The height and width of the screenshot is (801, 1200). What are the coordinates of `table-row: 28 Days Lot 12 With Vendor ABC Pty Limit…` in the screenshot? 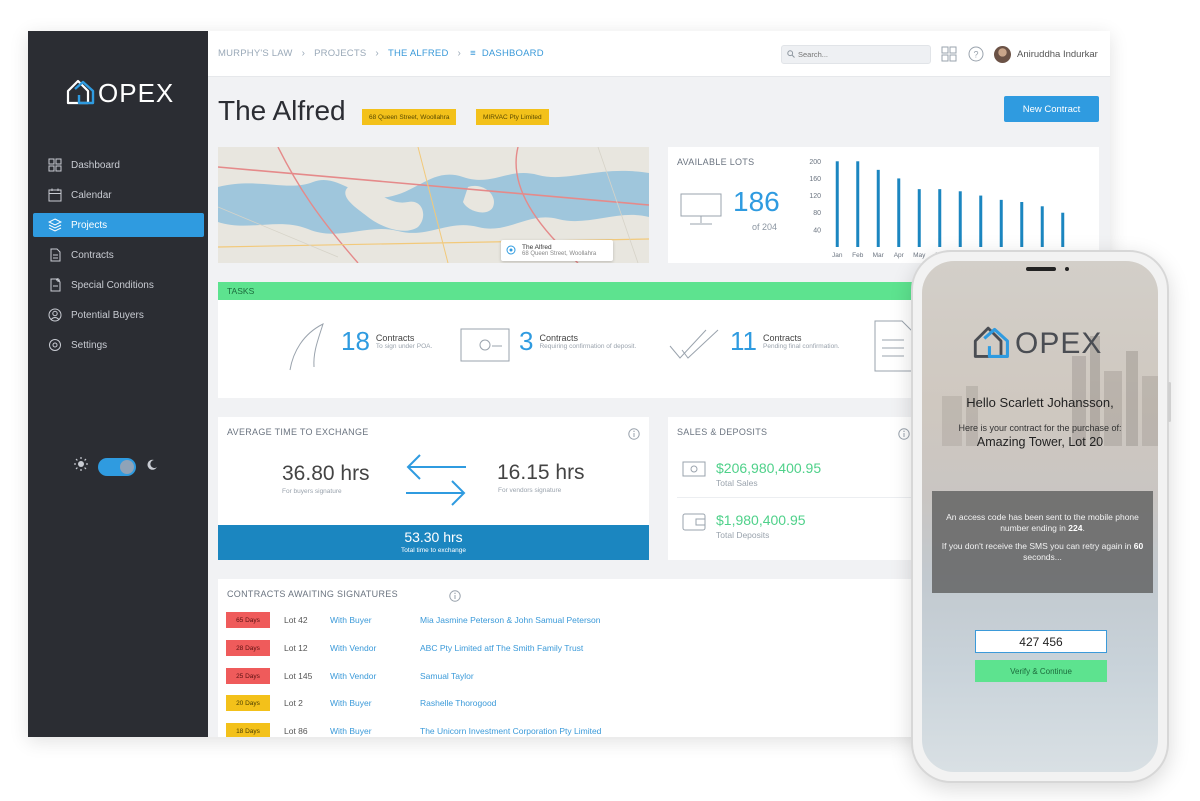 It's located at (404, 648).